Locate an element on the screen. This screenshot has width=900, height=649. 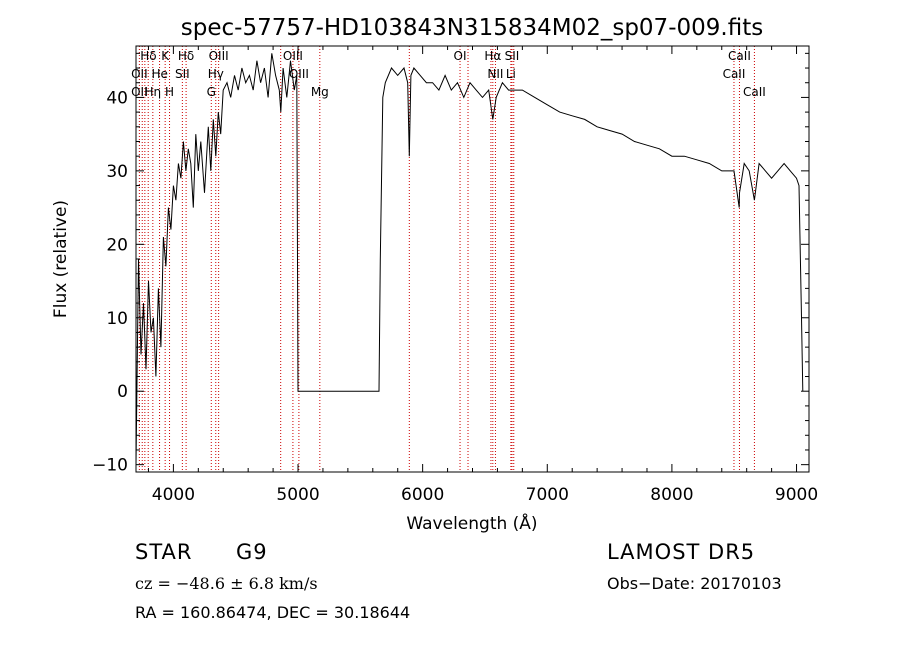
spectral-line-label: Li is located at coordinates (511, 74).